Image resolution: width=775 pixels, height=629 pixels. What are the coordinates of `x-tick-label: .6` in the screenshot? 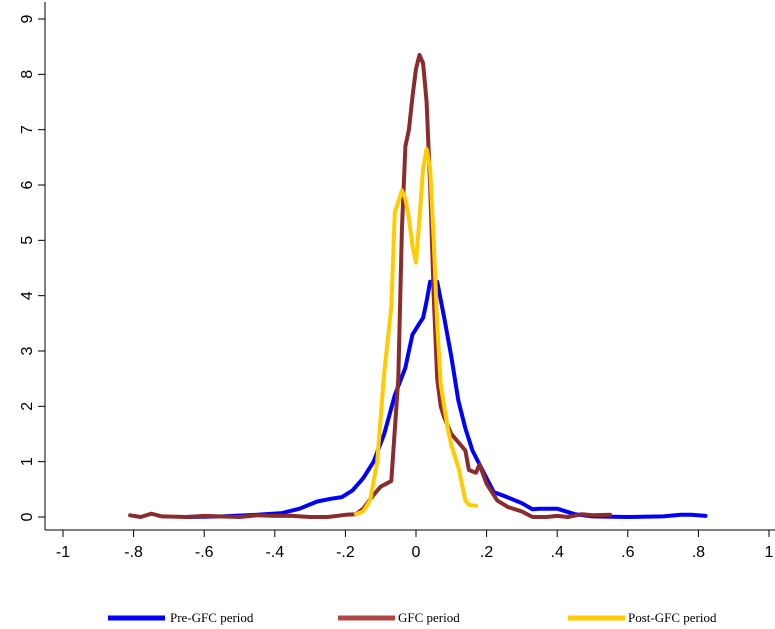 It's located at (627, 552).